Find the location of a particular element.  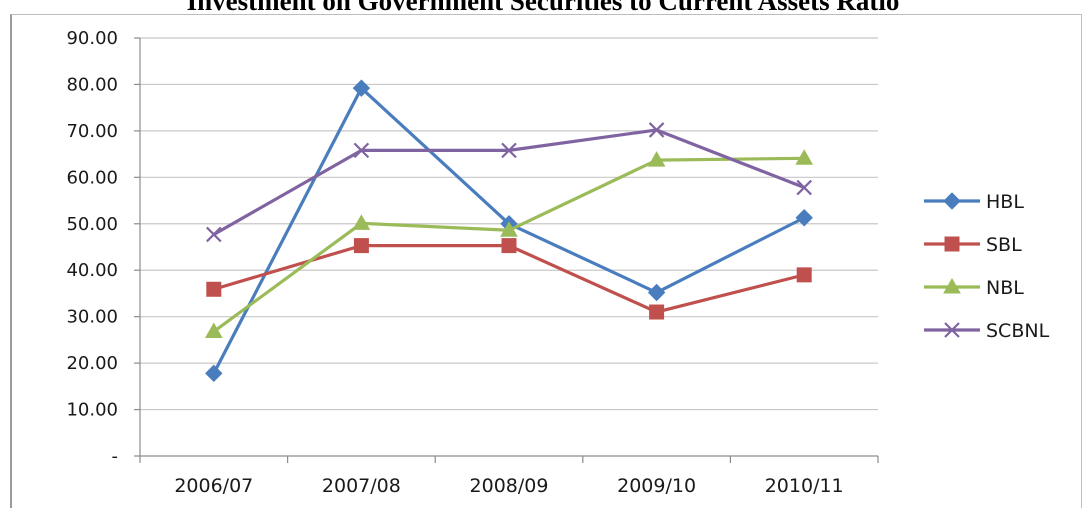

legend-label: SCBNL is located at coordinates (1018, 331).